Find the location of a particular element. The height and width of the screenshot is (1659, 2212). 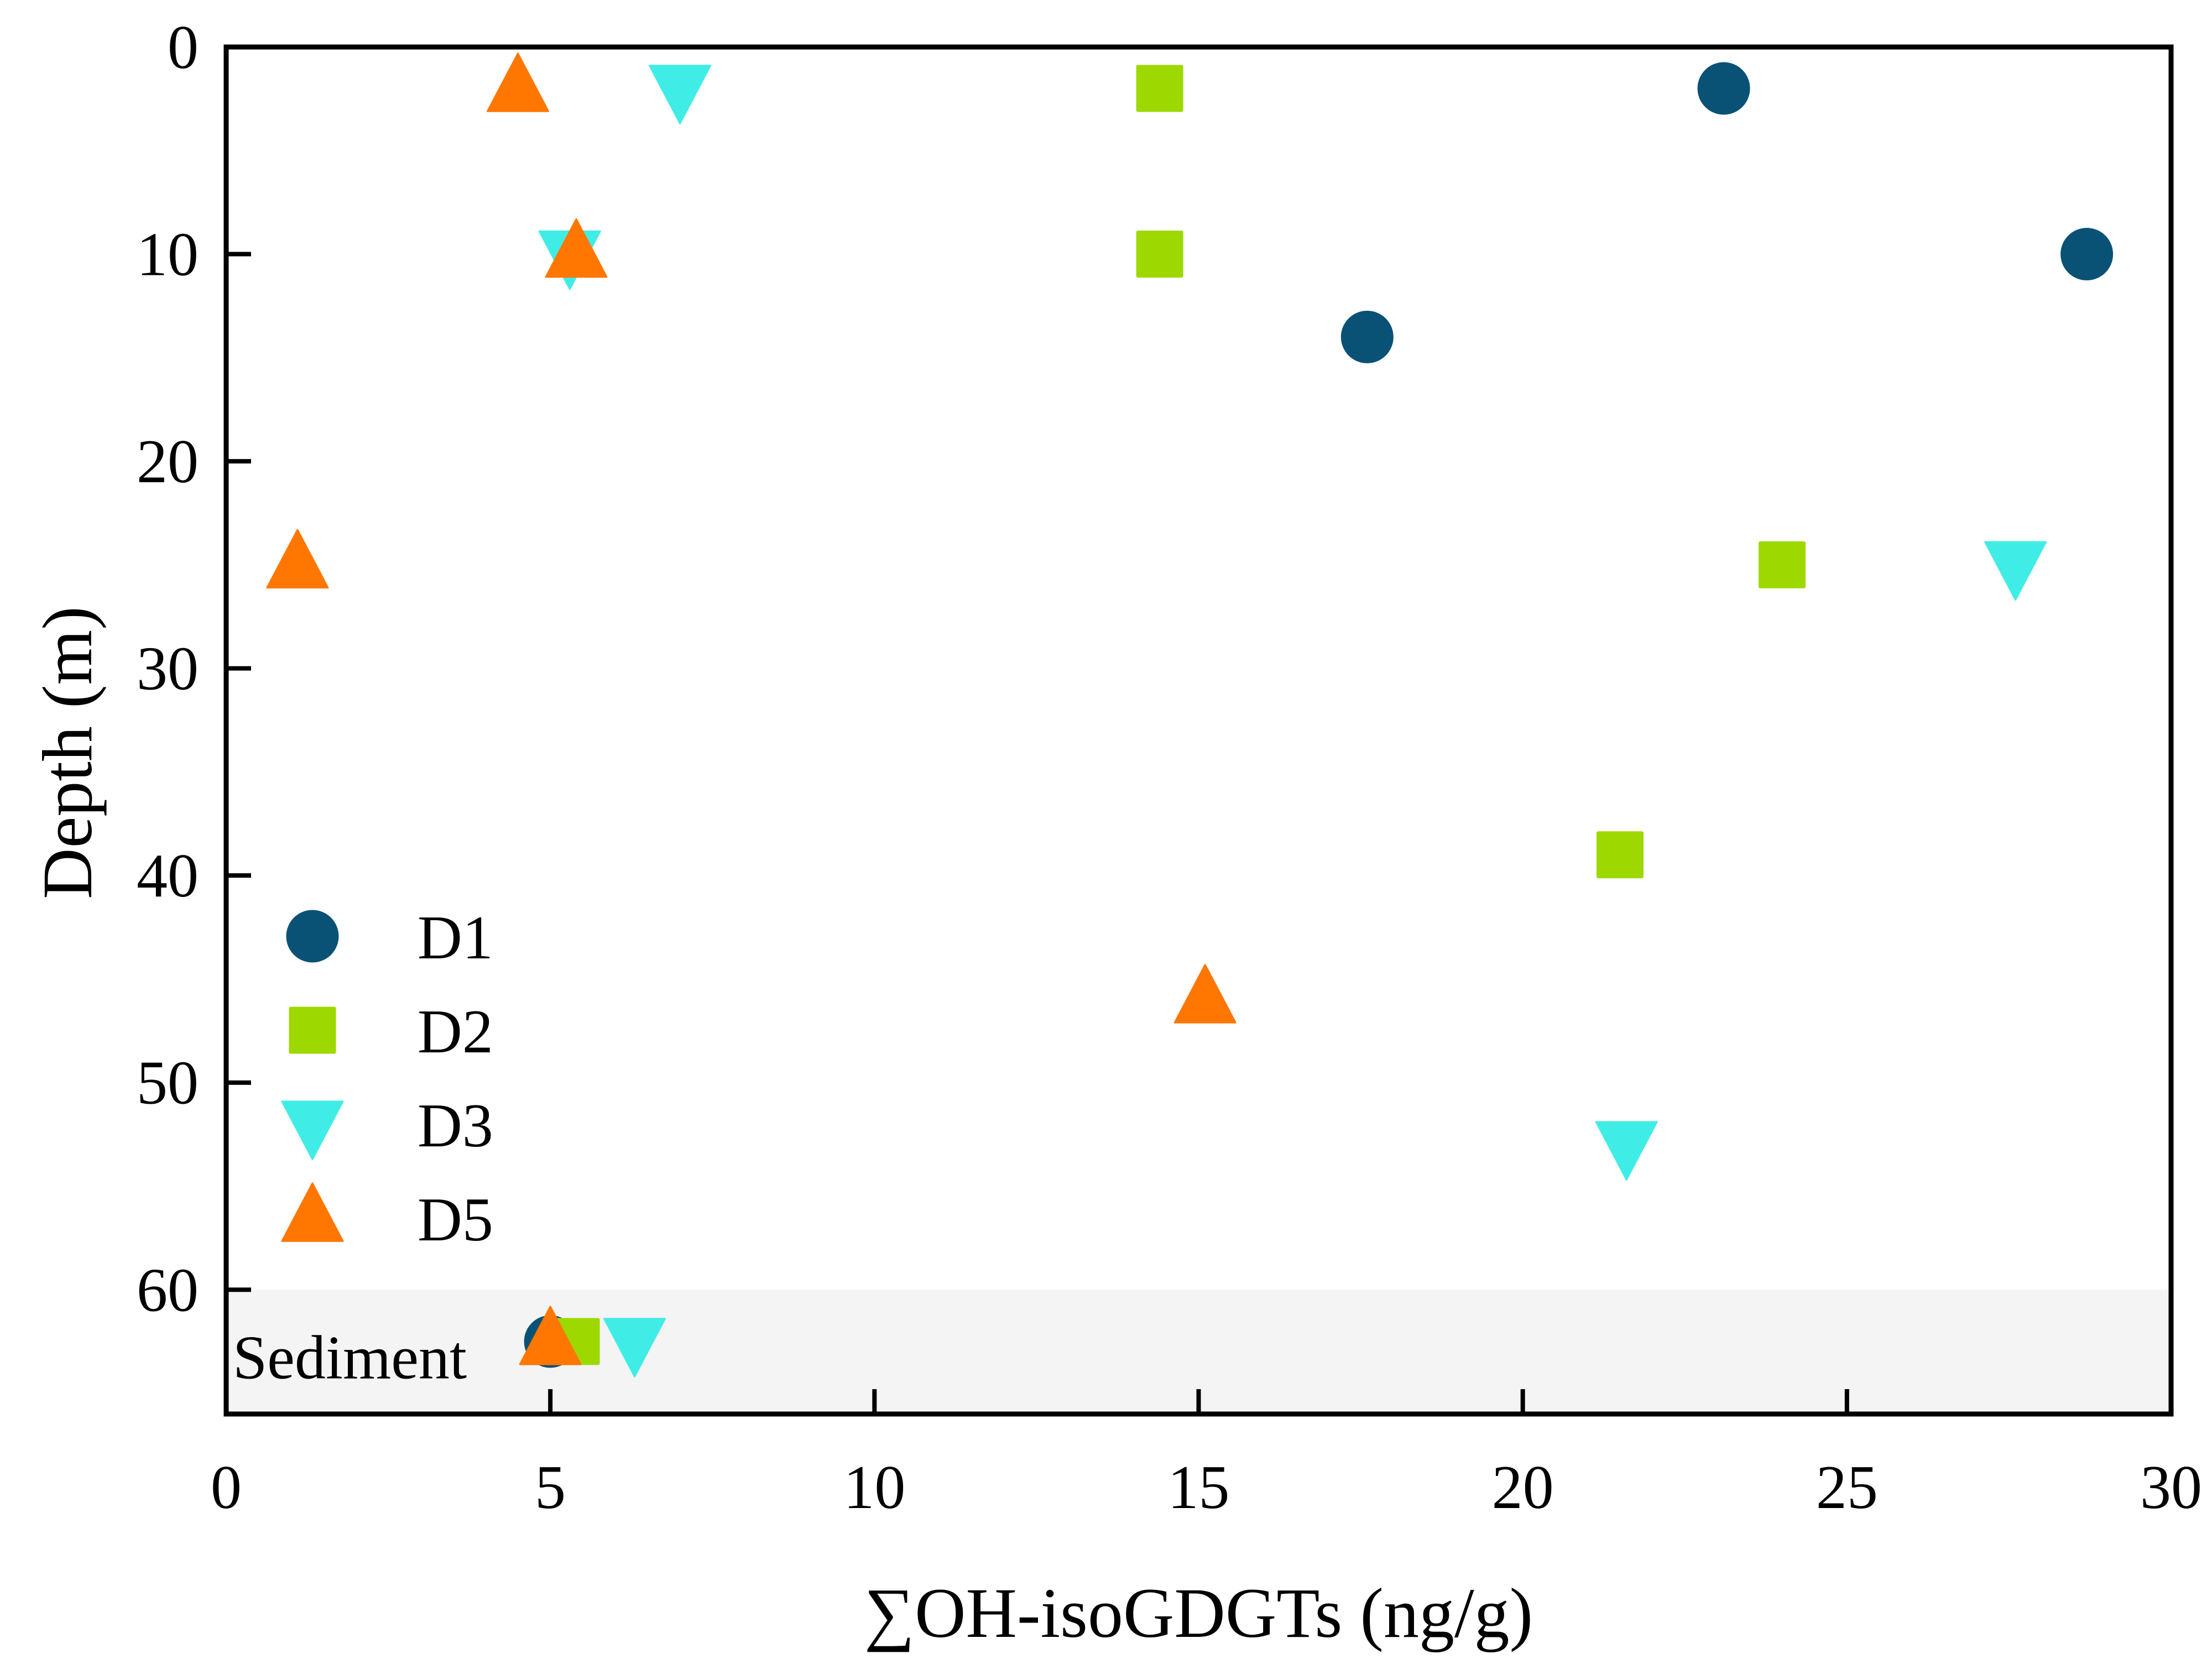

legend-marker-d3 is located at coordinates (313, 1130).